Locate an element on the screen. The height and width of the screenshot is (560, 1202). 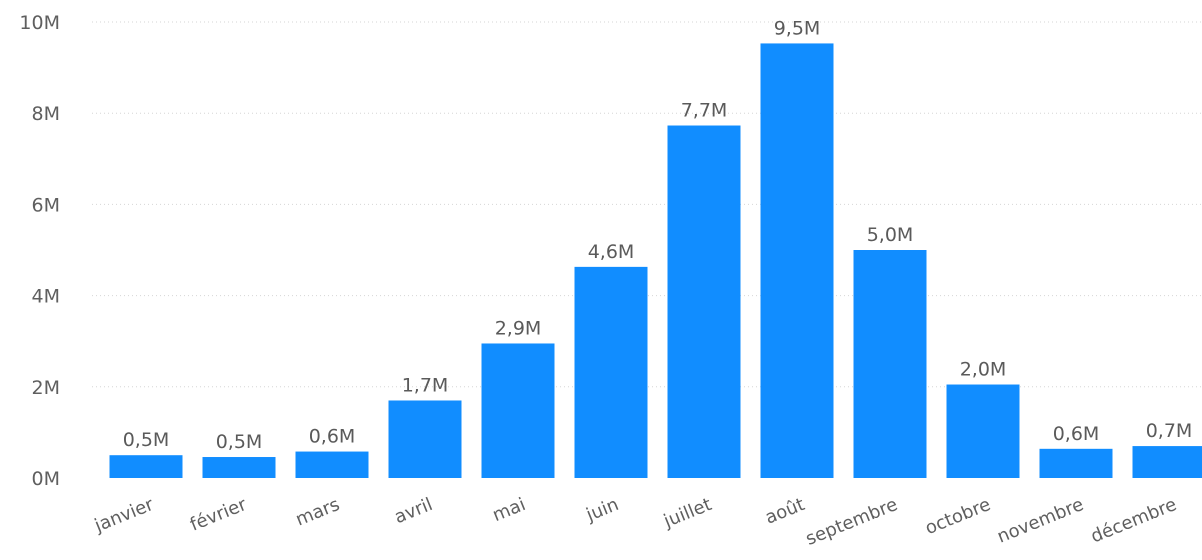
x-tick-label-mai: mai is located at coordinates (509, 510).